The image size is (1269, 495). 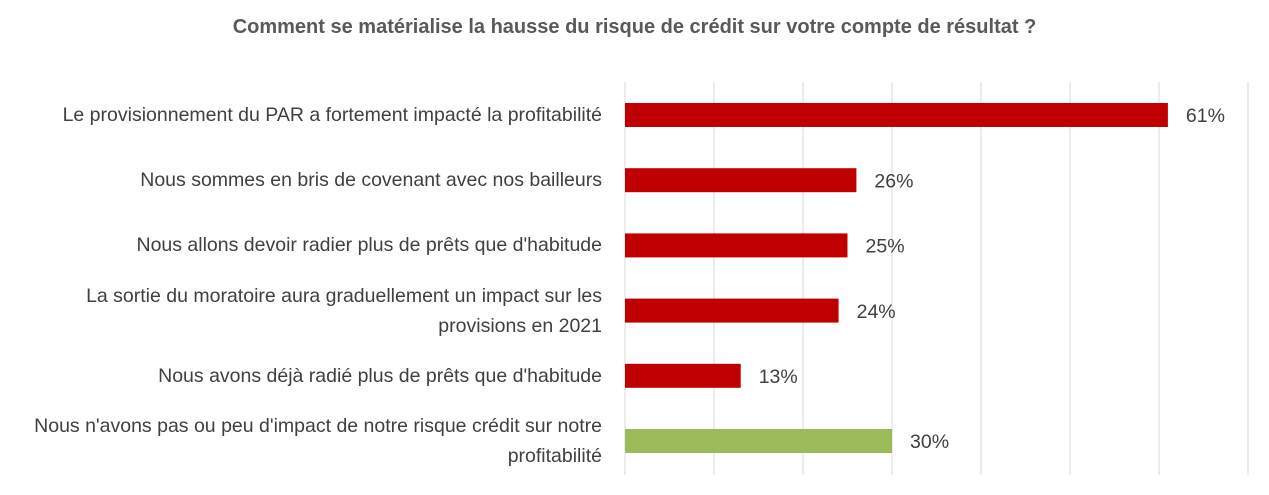 What do you see at coordinates (778, 377) in the screenshot?
I see `value-label: 13%` at bounding box center [778, 377].